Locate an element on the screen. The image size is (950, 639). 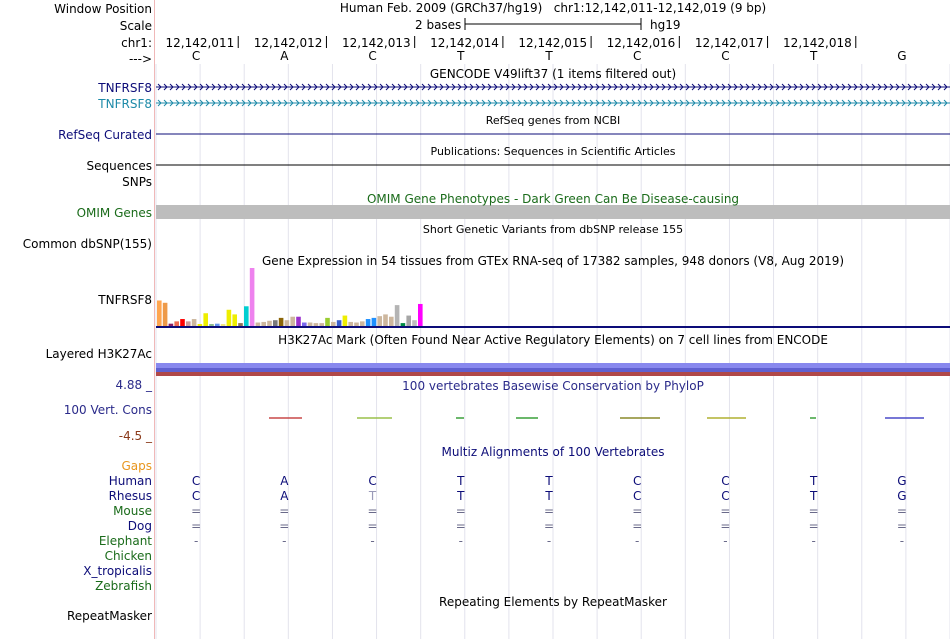
multiz-species-label: X_tropicalis is located at coordinates (117, 571).